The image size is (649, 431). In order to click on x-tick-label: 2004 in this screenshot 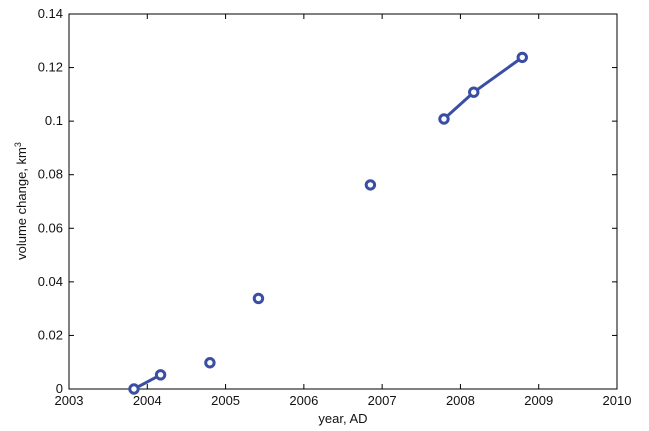, I will do `click(147, 400)`.